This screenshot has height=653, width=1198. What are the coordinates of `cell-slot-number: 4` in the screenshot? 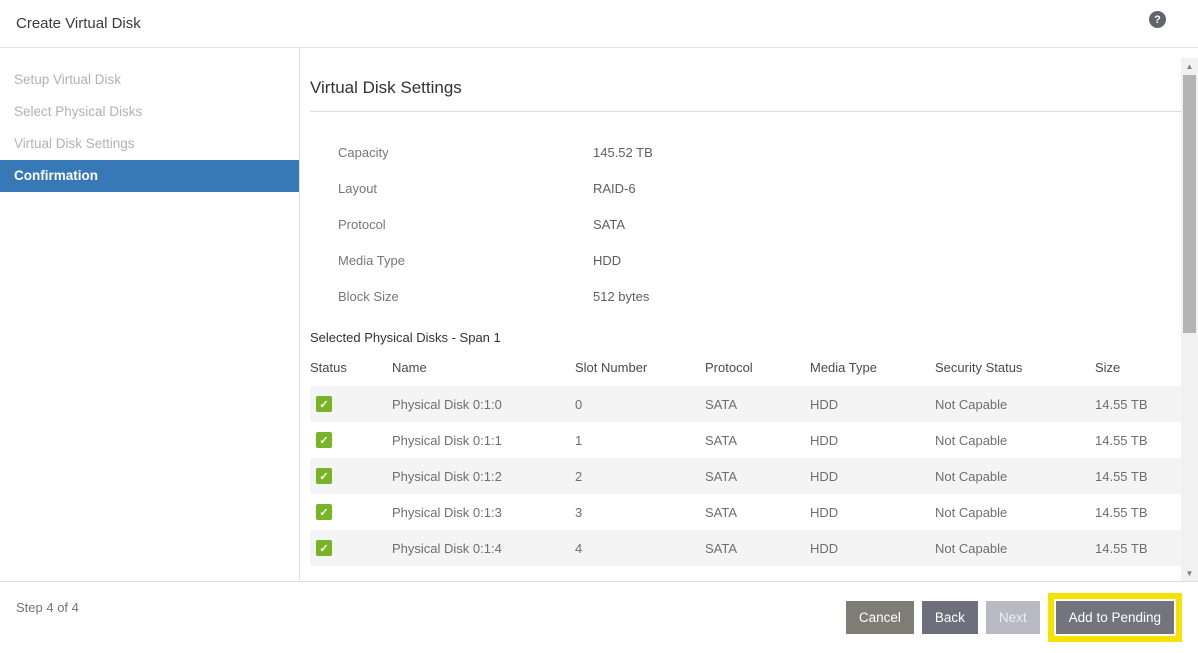 It's located at (579, 548).